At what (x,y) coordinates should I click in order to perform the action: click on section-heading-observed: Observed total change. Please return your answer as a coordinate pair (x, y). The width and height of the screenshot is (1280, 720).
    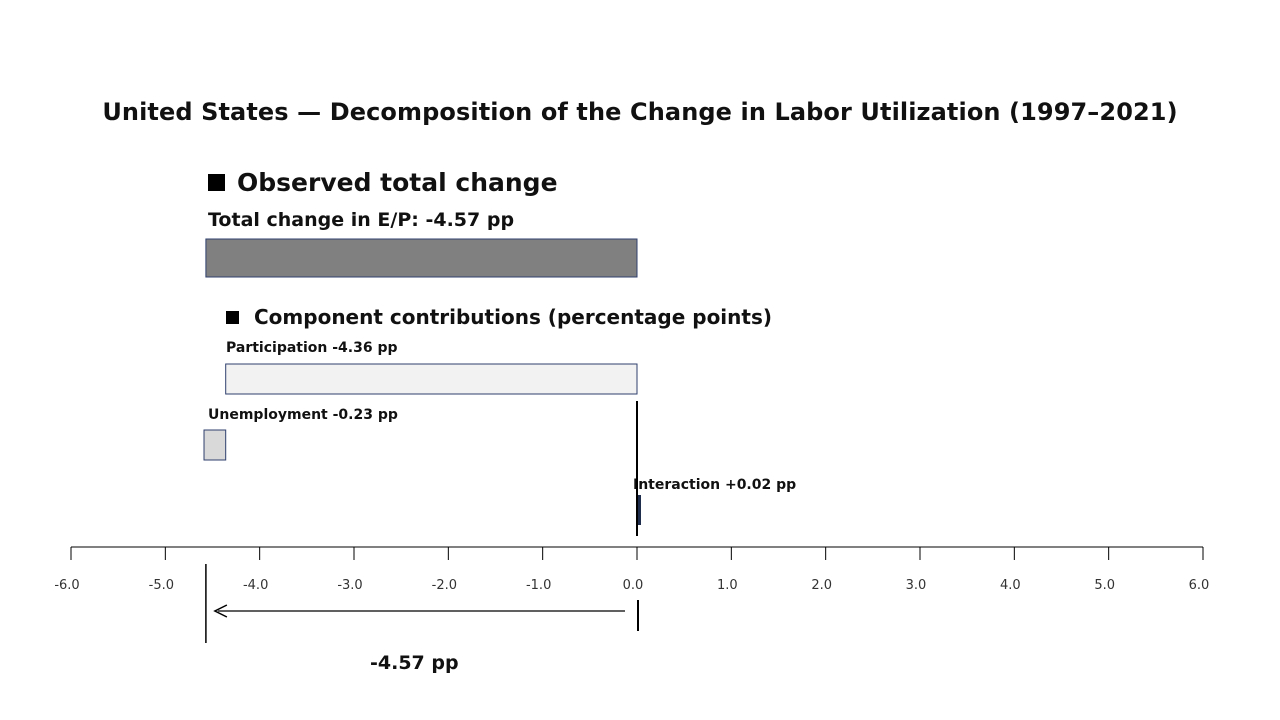
    Looking at the image, I should click on (383, 182).